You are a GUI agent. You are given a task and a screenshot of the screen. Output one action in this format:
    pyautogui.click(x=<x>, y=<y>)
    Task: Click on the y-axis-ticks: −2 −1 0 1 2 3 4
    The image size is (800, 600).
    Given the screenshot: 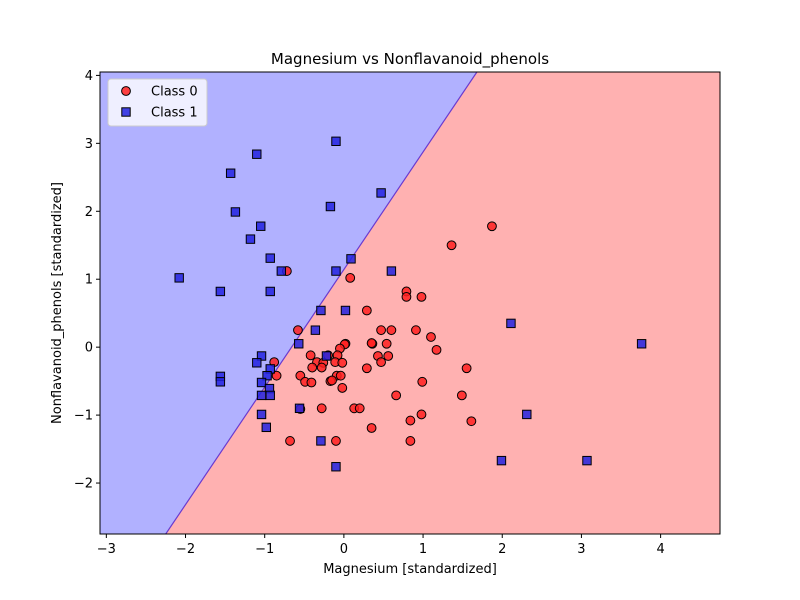 What is the action you would take?
    pyautogui.click(x=87, y=280)
    